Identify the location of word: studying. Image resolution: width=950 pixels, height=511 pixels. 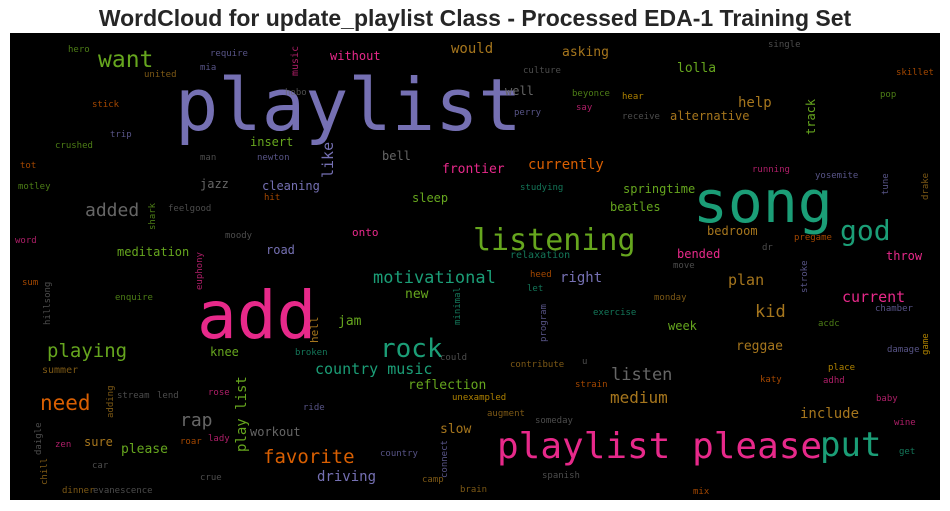
(541, 188).